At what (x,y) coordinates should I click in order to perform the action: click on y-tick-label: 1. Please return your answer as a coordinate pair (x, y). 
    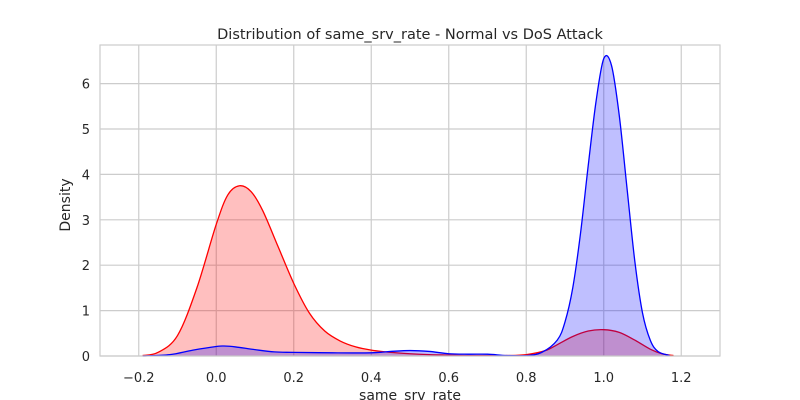
    Looking at the image, I should click on (86, 312).